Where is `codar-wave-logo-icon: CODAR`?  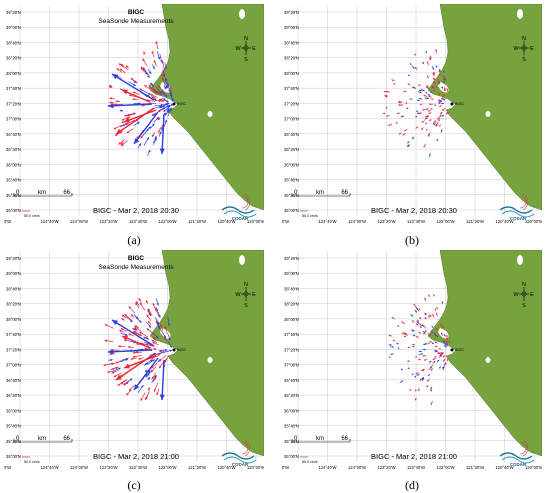 codar-wave-logo-icon: CODAR is located at coordinates (239, 207).